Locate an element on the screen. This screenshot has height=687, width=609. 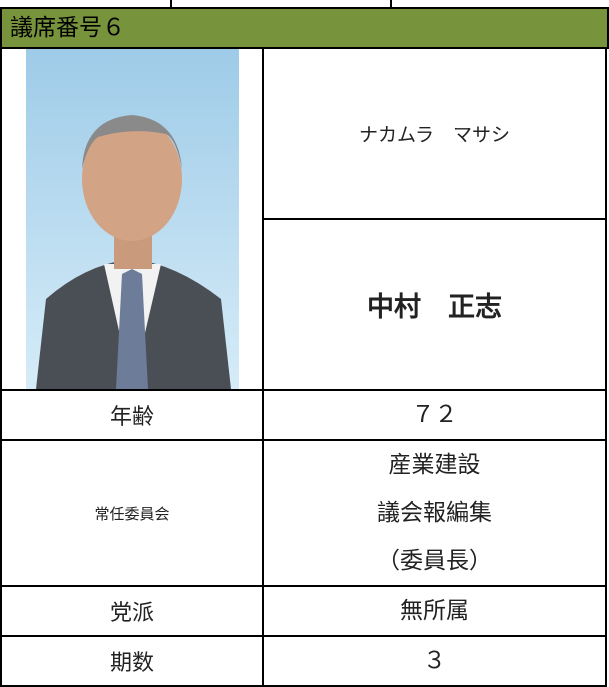
row-label: 常任委員会 is located at coordinates (132, 513).